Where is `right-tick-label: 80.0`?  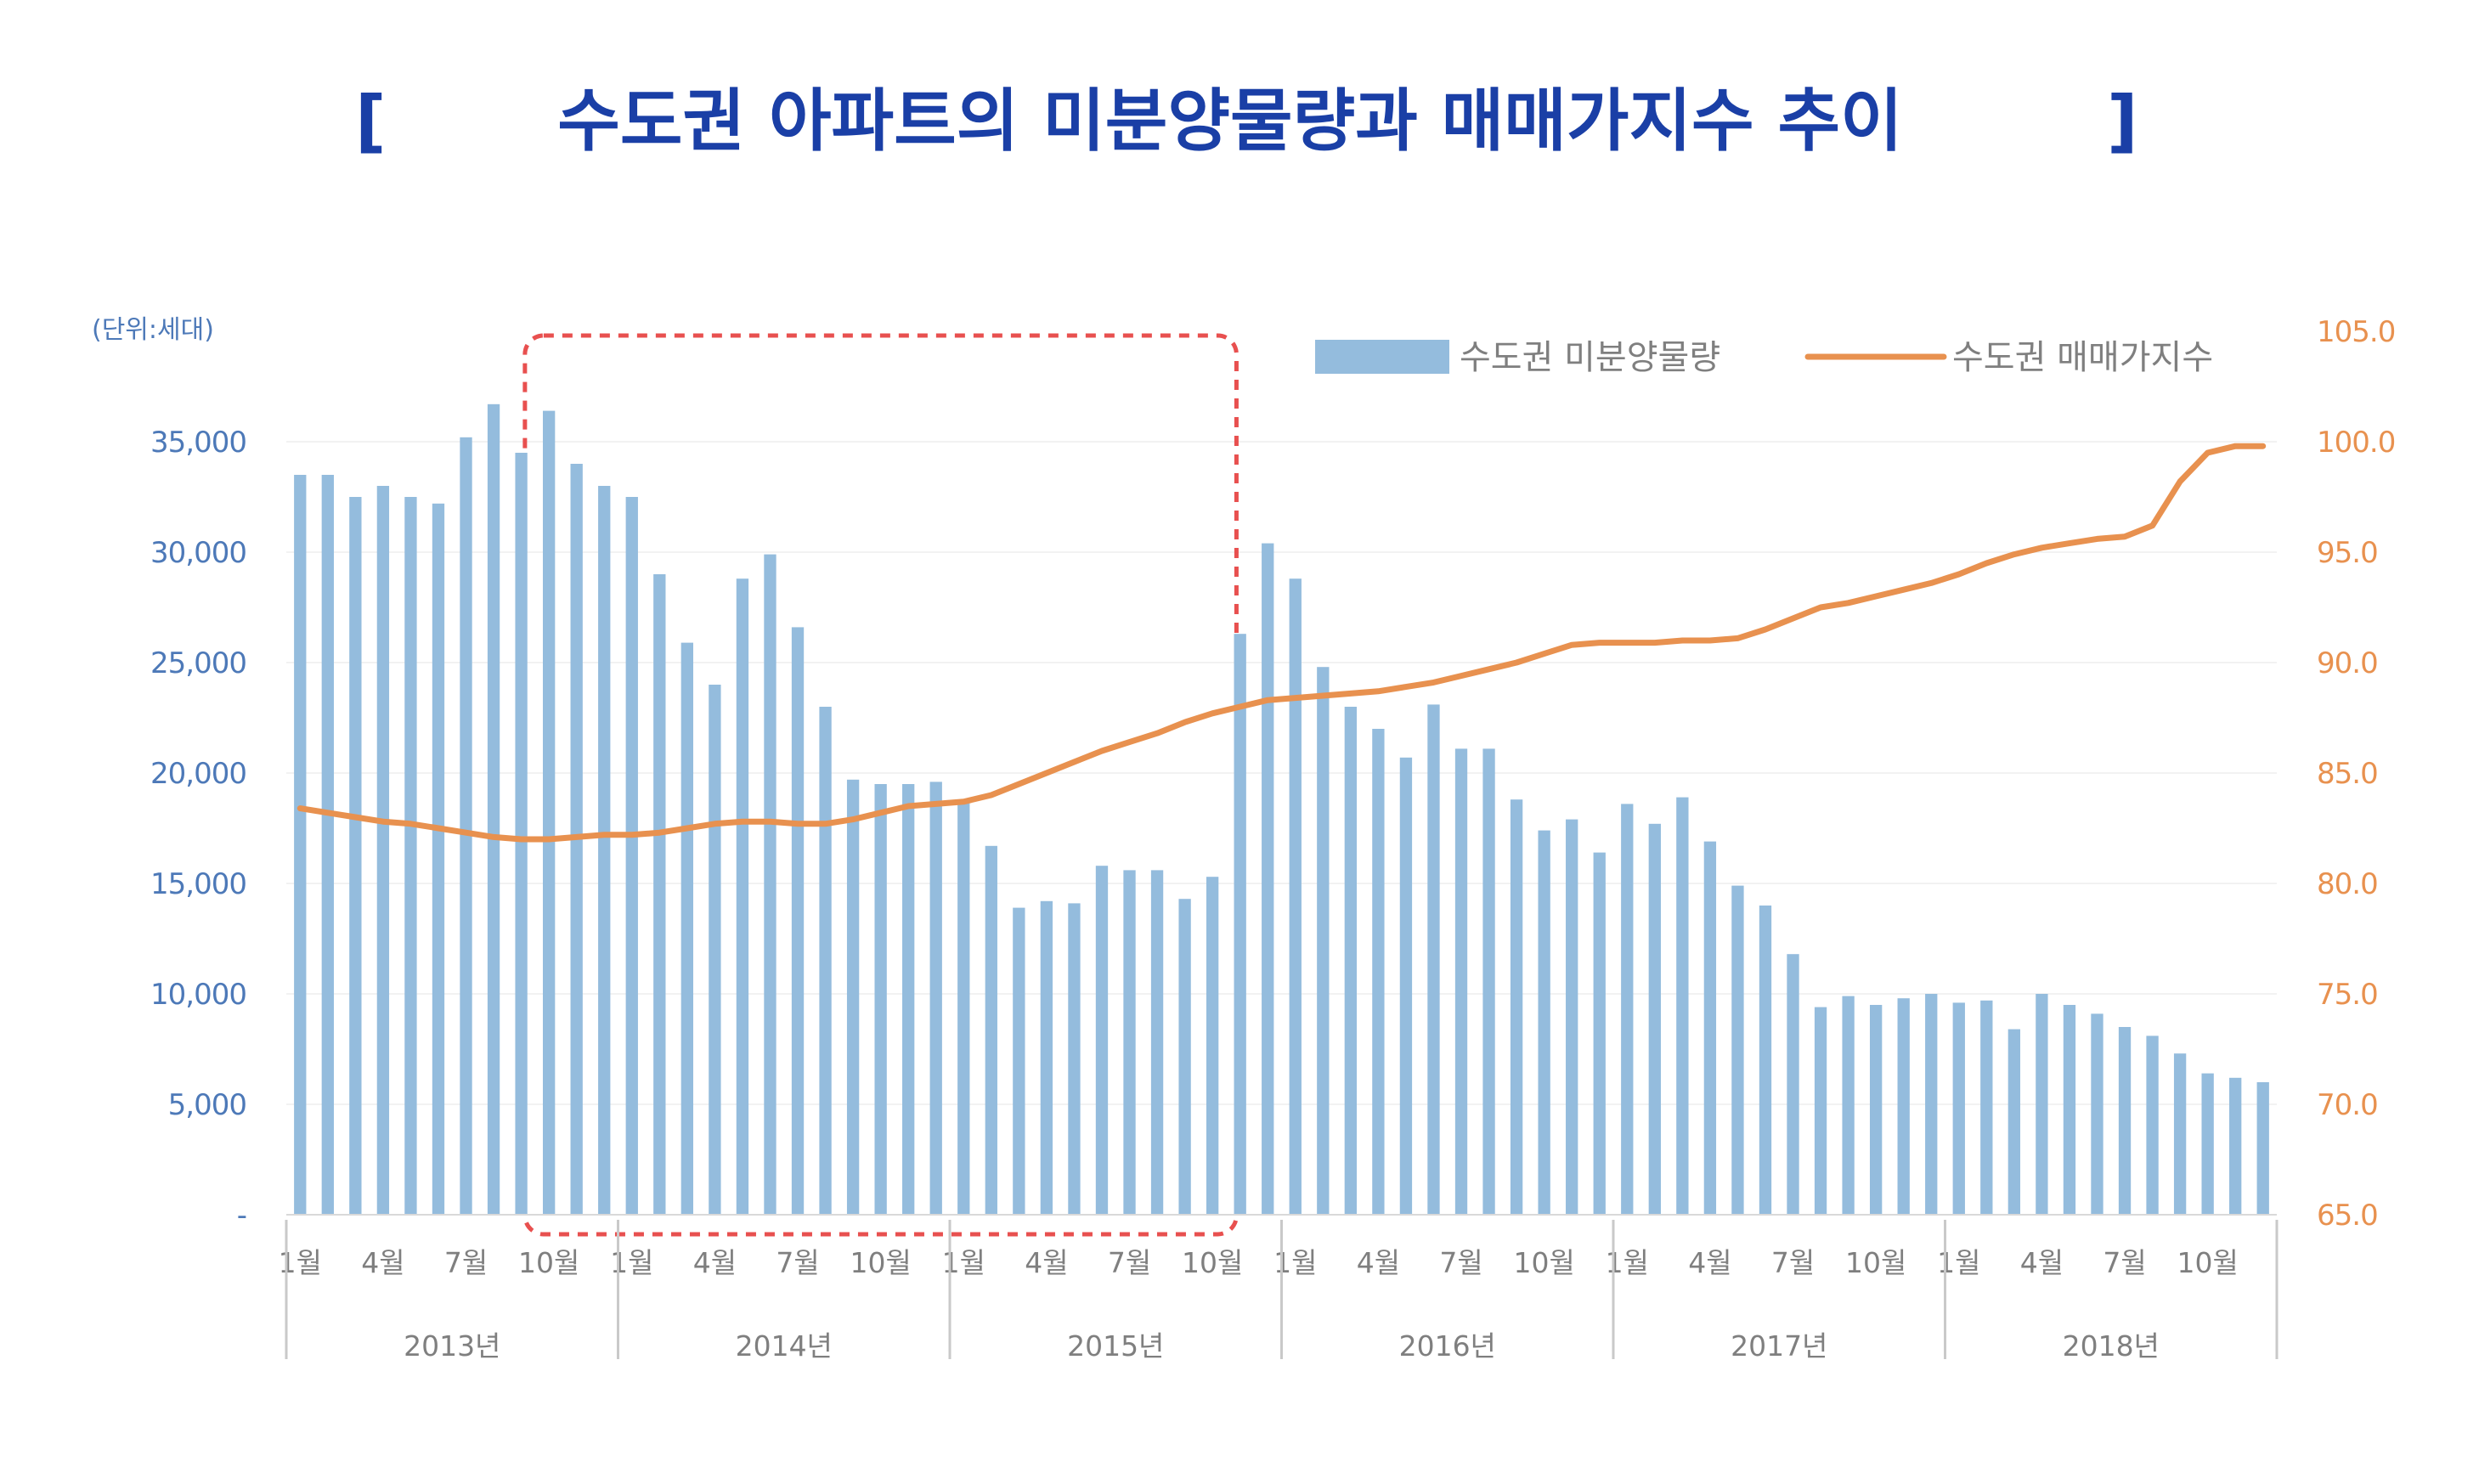
right-tick-label: 80.0 is located at coordinates (2347, 884).